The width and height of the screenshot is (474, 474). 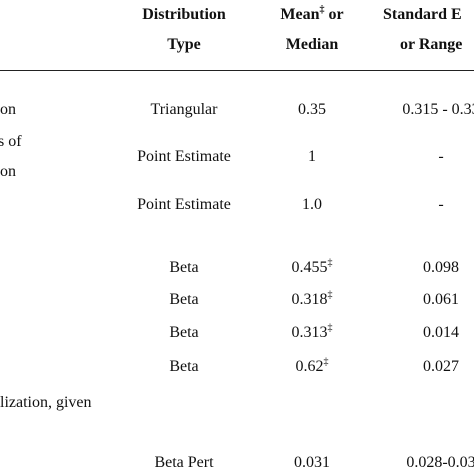 I want to click on header-cell: Distribution, so click(x=184, y=14).